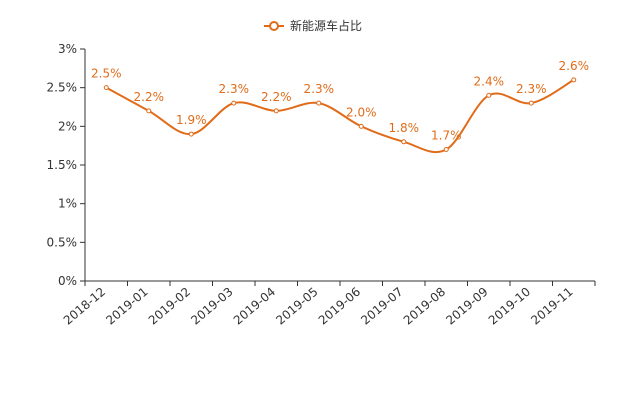 This screenshot has height=413, width=620. What do you see at coordinates (489, 81) in the screenshot?
I see `data-label: 2.4%` at bounding box center [489, 81].